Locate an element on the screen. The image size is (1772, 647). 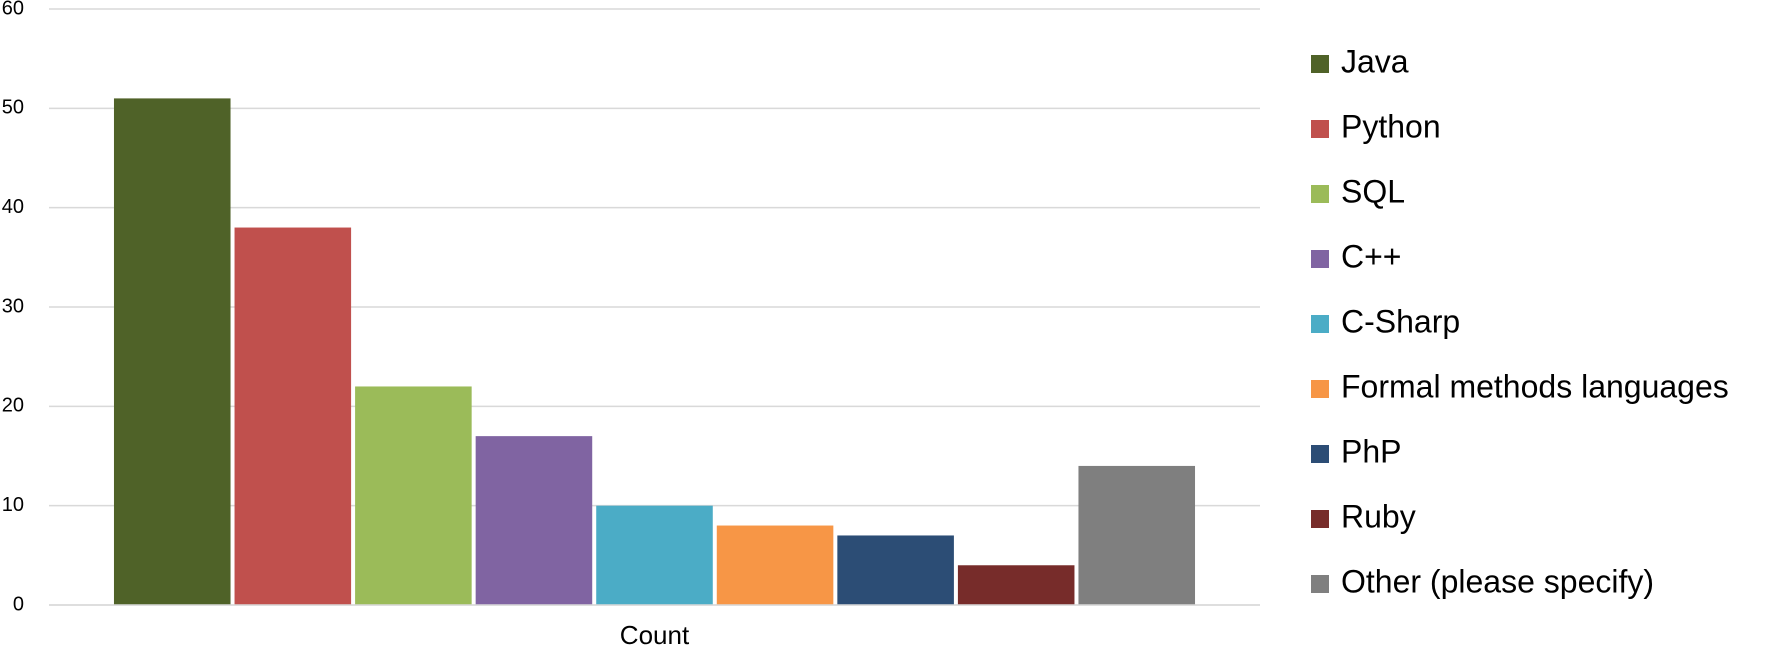
y-tick-label: 20 is located at coordinates (13, 406).